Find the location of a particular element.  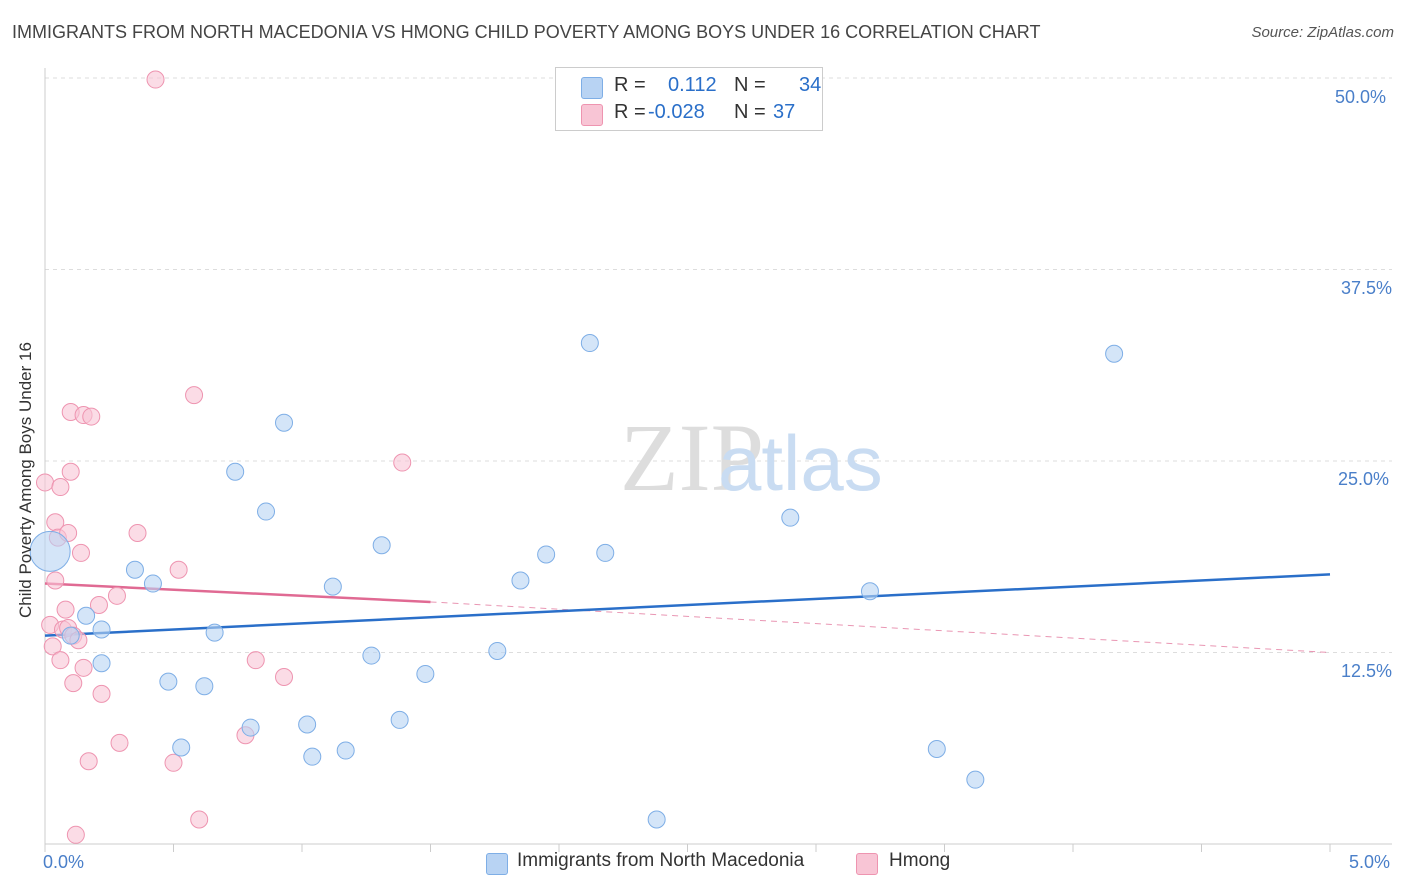

n-value: 34 is located at coordinates (810, 85).